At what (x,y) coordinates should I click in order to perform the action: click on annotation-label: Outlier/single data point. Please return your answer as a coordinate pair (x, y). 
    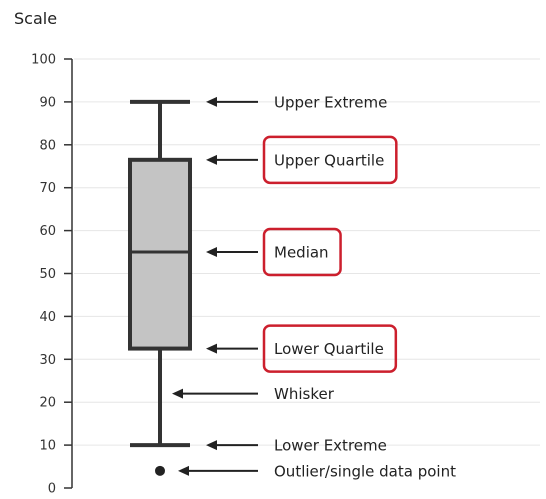
    Looking at the image, I should click on (365, 471).